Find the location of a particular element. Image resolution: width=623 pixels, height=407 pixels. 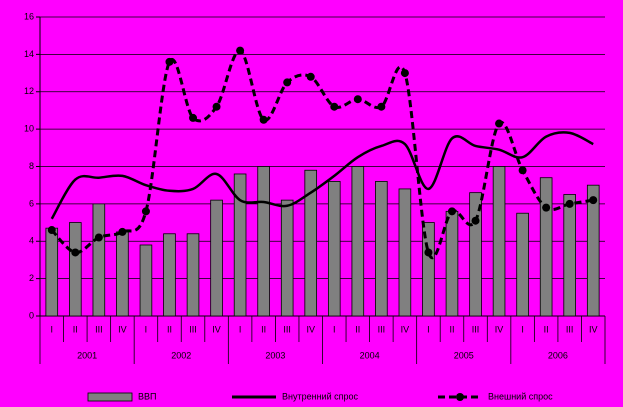

y-tick-label: 12 is located at coordinates (29, 91).